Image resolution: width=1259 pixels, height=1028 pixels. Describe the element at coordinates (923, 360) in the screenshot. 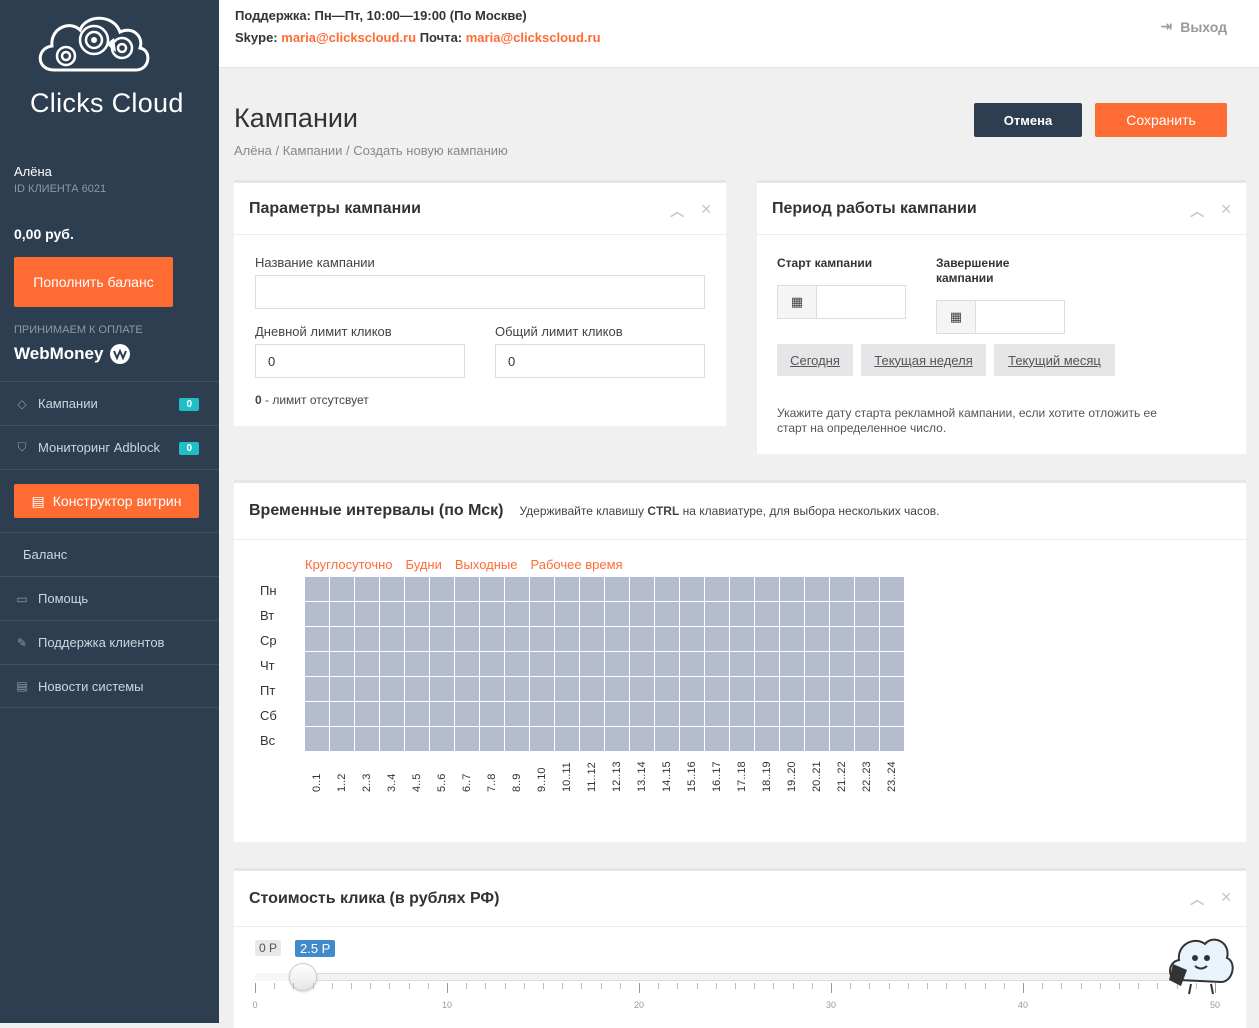

I see `current-week-button: Текущая неделя` at that location.